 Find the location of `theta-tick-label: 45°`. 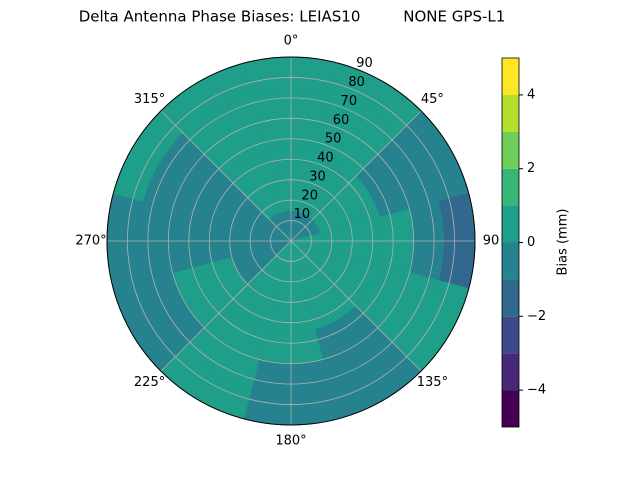

theta-tick-label: 45° is located at coordinates (432, 99).